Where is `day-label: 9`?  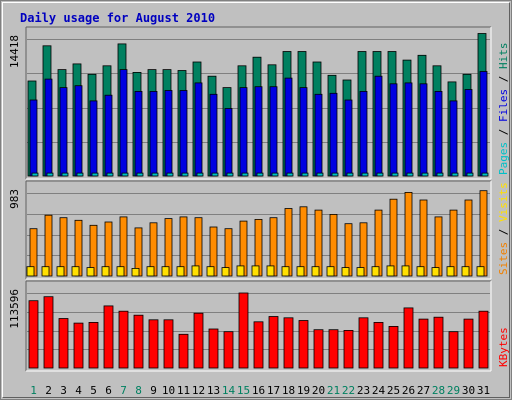
day-label: 9 is located at coordinates (153, 390).